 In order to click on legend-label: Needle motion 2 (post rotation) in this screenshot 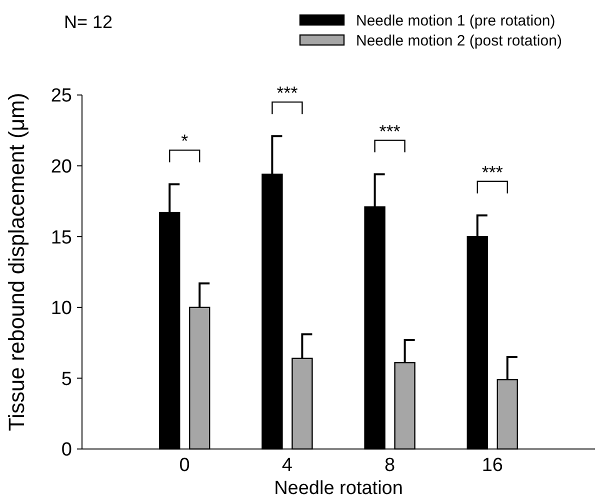, I will do `click(459, 41)`.